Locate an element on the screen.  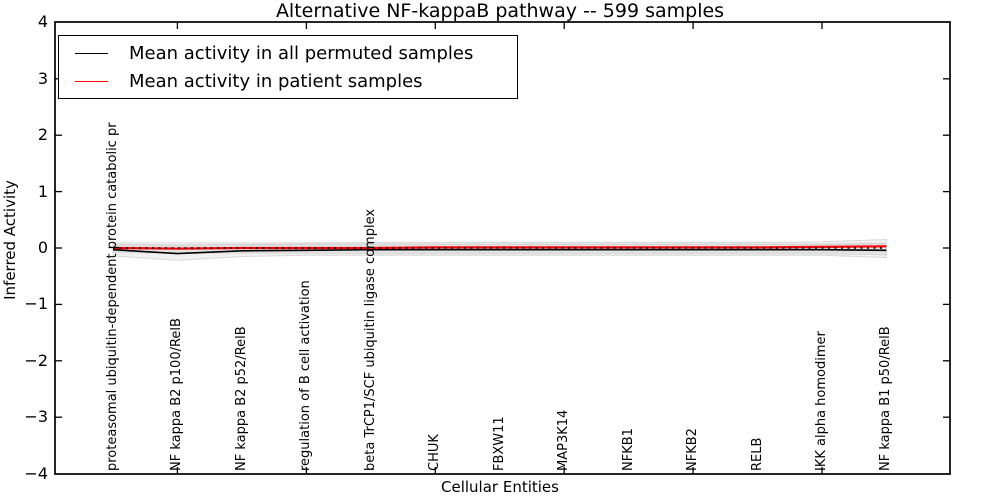
x-category-label: MAP3K14 is located at coordinates (564, 440).